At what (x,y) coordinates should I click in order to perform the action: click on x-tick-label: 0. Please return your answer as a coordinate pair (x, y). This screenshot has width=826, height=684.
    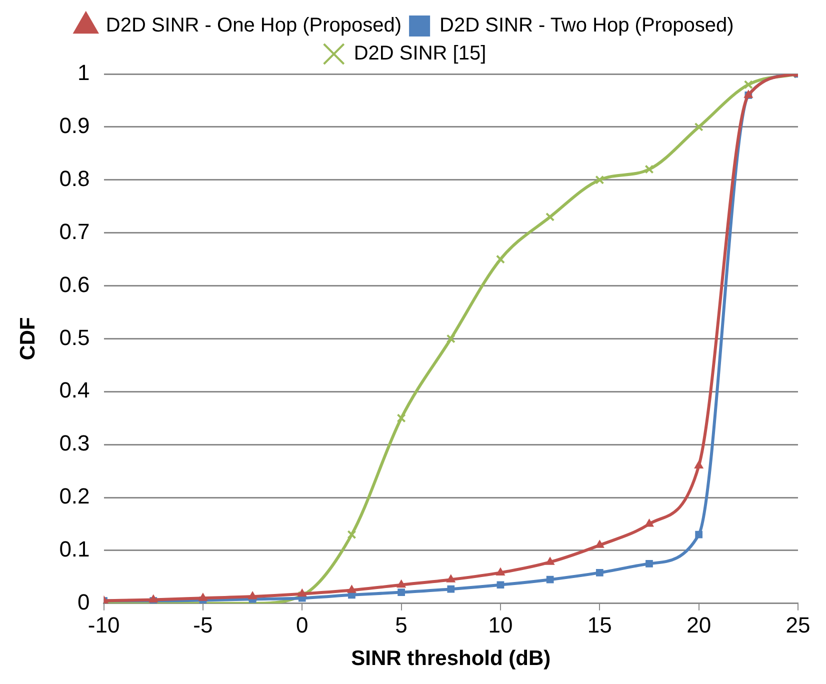
    Looking at the image, I should click on (302, 625).